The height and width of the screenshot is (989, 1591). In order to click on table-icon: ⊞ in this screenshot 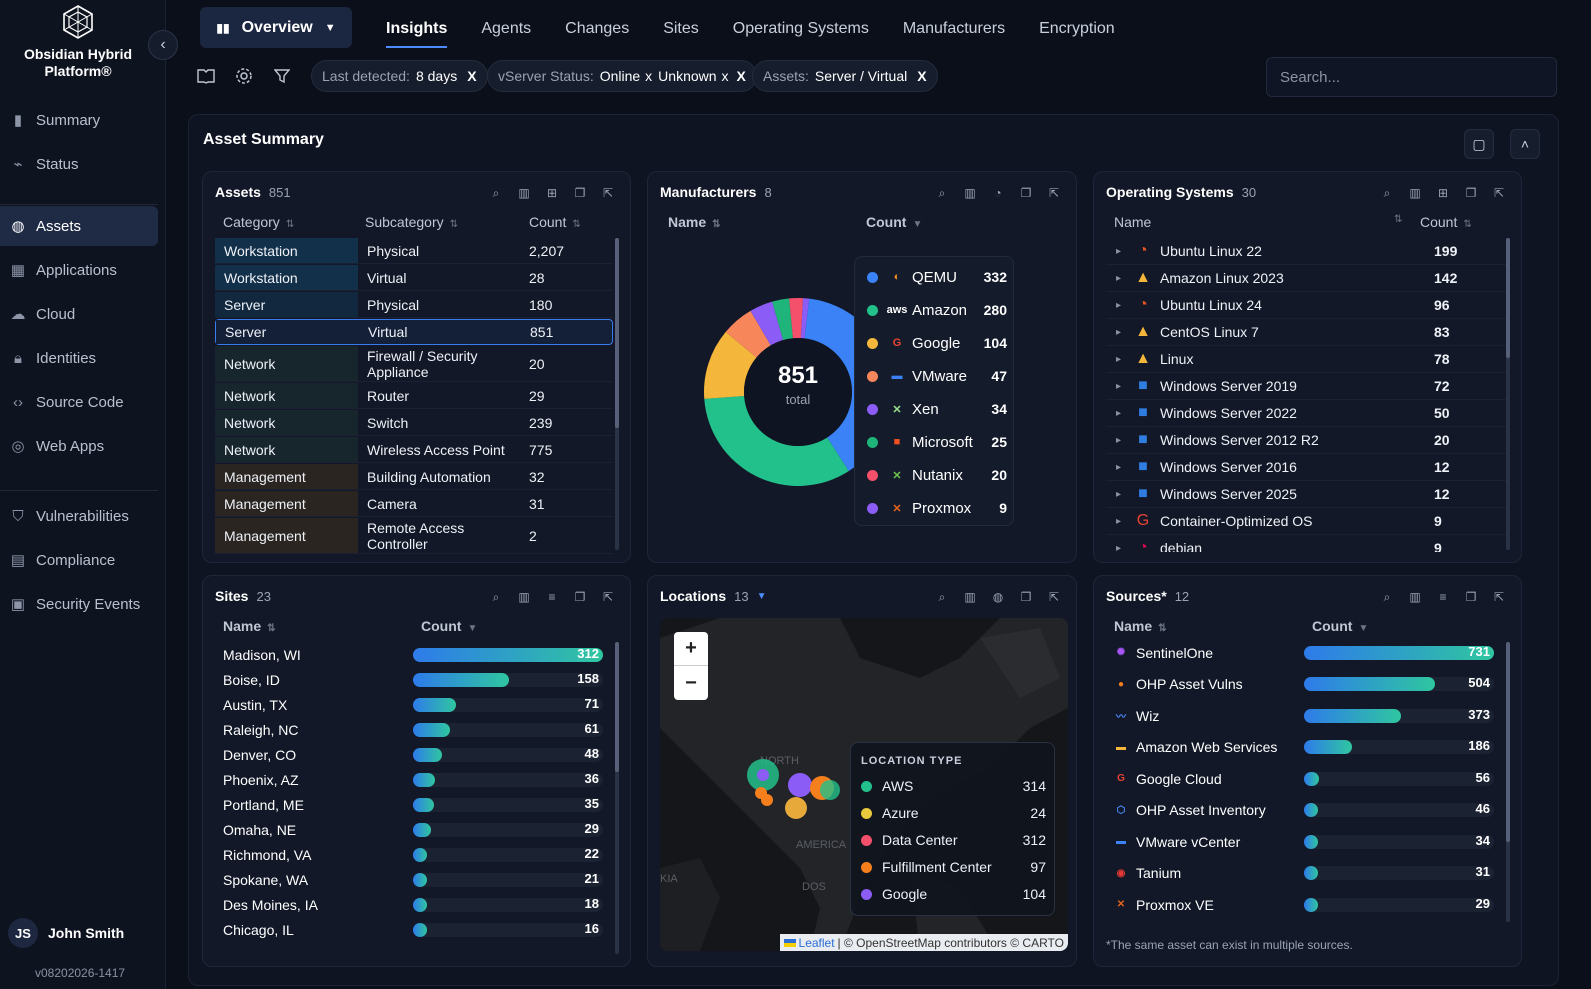, I will do `click(1443, 193)`.